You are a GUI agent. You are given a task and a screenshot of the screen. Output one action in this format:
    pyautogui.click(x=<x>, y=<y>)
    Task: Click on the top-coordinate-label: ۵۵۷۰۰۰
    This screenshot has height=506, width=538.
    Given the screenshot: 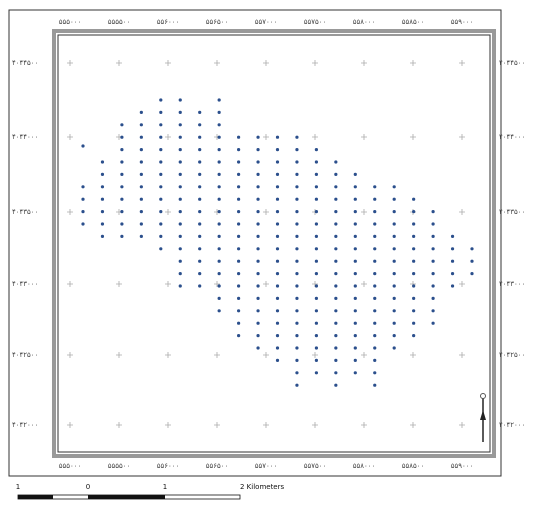 What is the action you would take?
    pyautogui.click(x=266, y=22)
    